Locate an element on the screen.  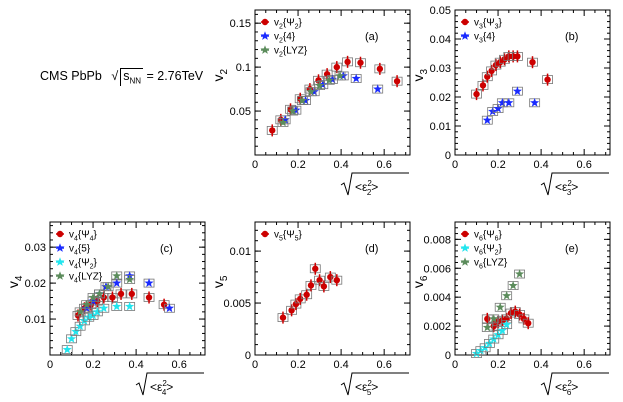
x-axis-label: <ε2 3> is located at coordinates (574, 184).